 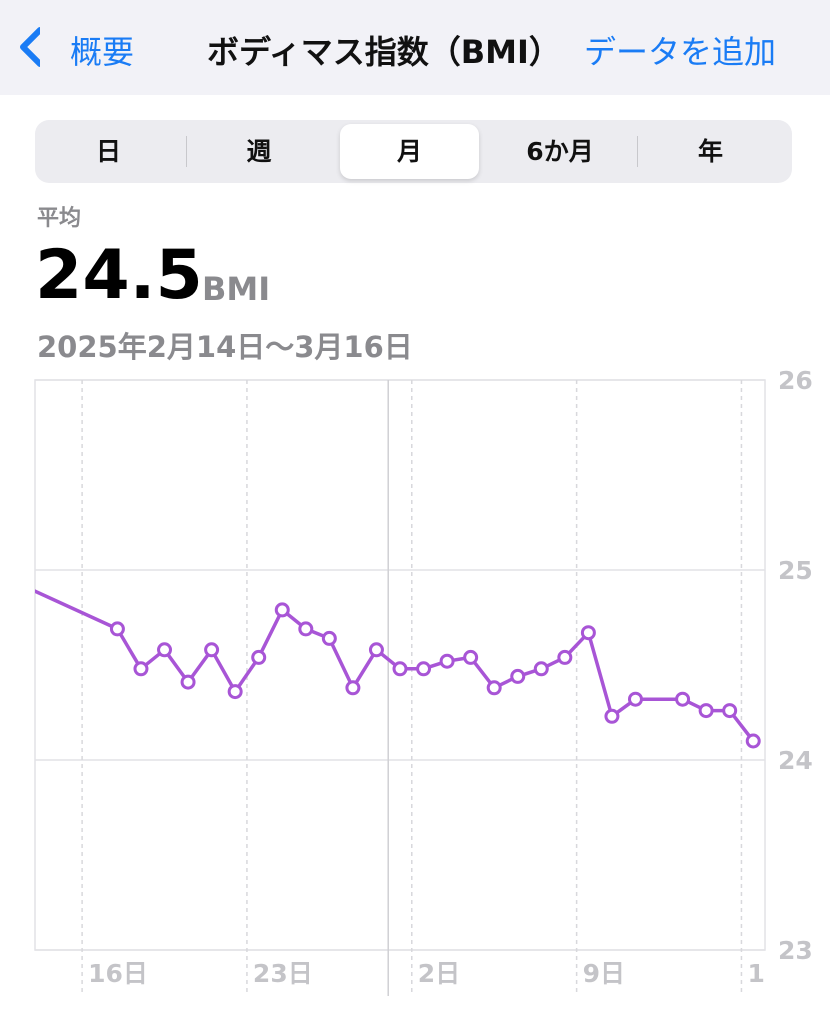 What do you see at coordinates (795, 760) in the screenshot?
I see `y-tick-label: 24` at bounding box center [795, 760].